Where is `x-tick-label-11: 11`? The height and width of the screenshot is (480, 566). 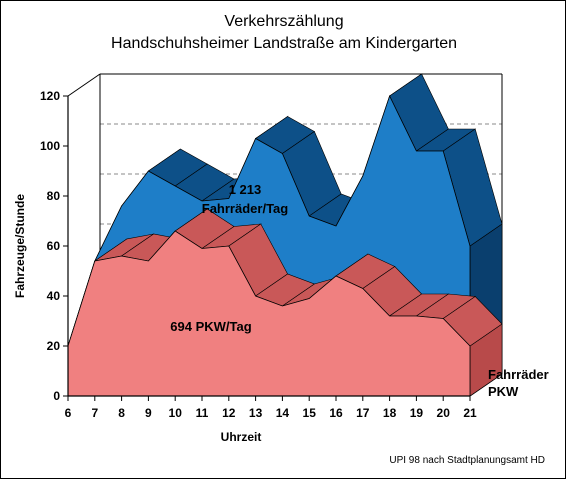
x-tick-label-11: 11 is located at coordinates (202, 413).